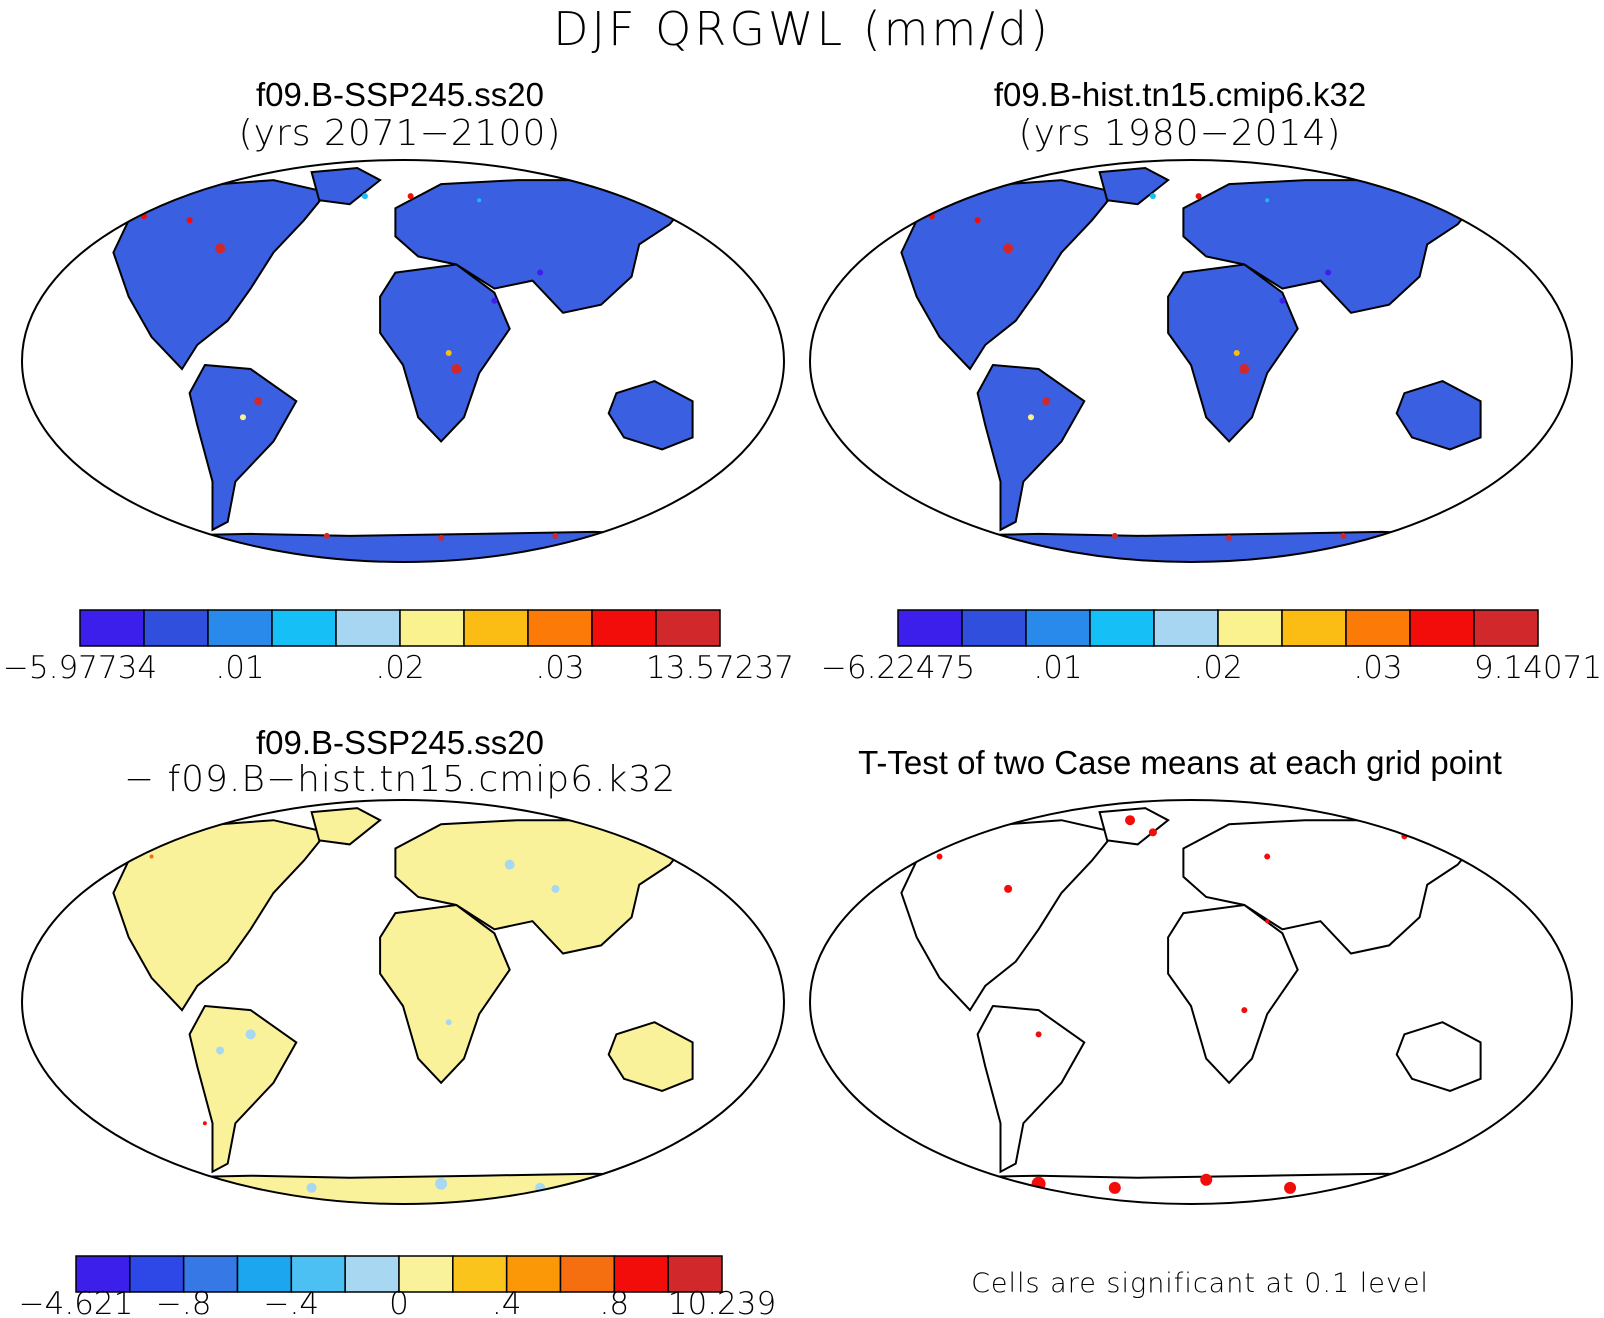 This screenshot has width=1604, height=1318. Describe the element at coordinates (80, 668) in the screenshot. I see `colorbar-label: −5.97734` at that location.